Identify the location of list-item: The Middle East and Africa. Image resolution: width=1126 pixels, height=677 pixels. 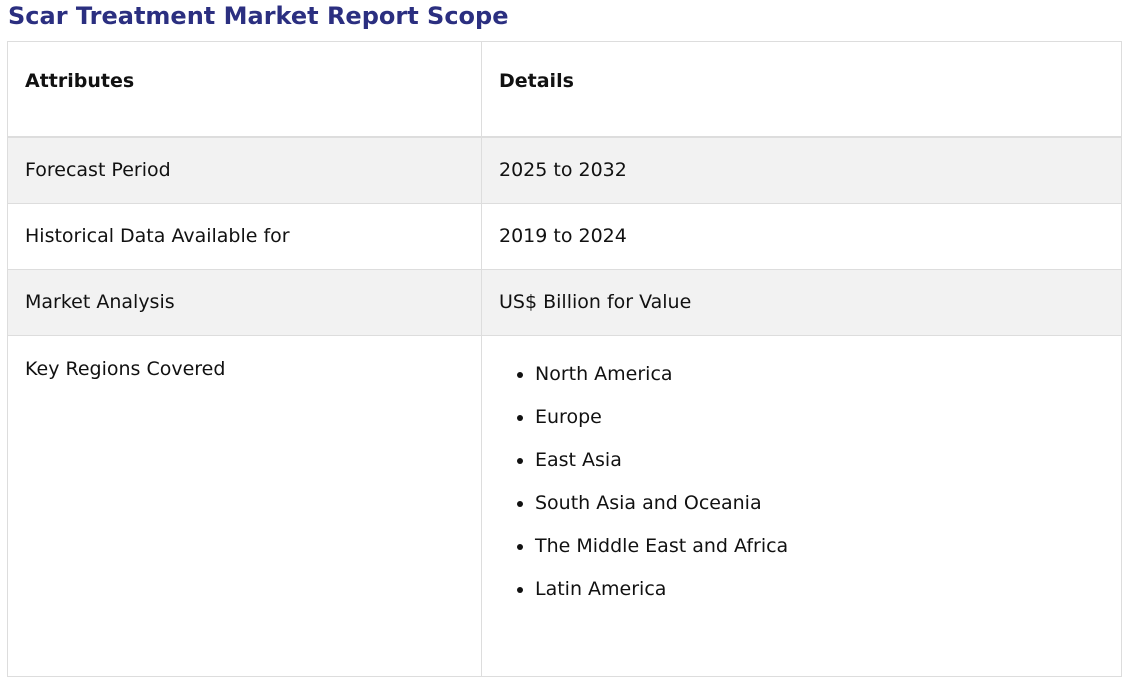
(828, 546).